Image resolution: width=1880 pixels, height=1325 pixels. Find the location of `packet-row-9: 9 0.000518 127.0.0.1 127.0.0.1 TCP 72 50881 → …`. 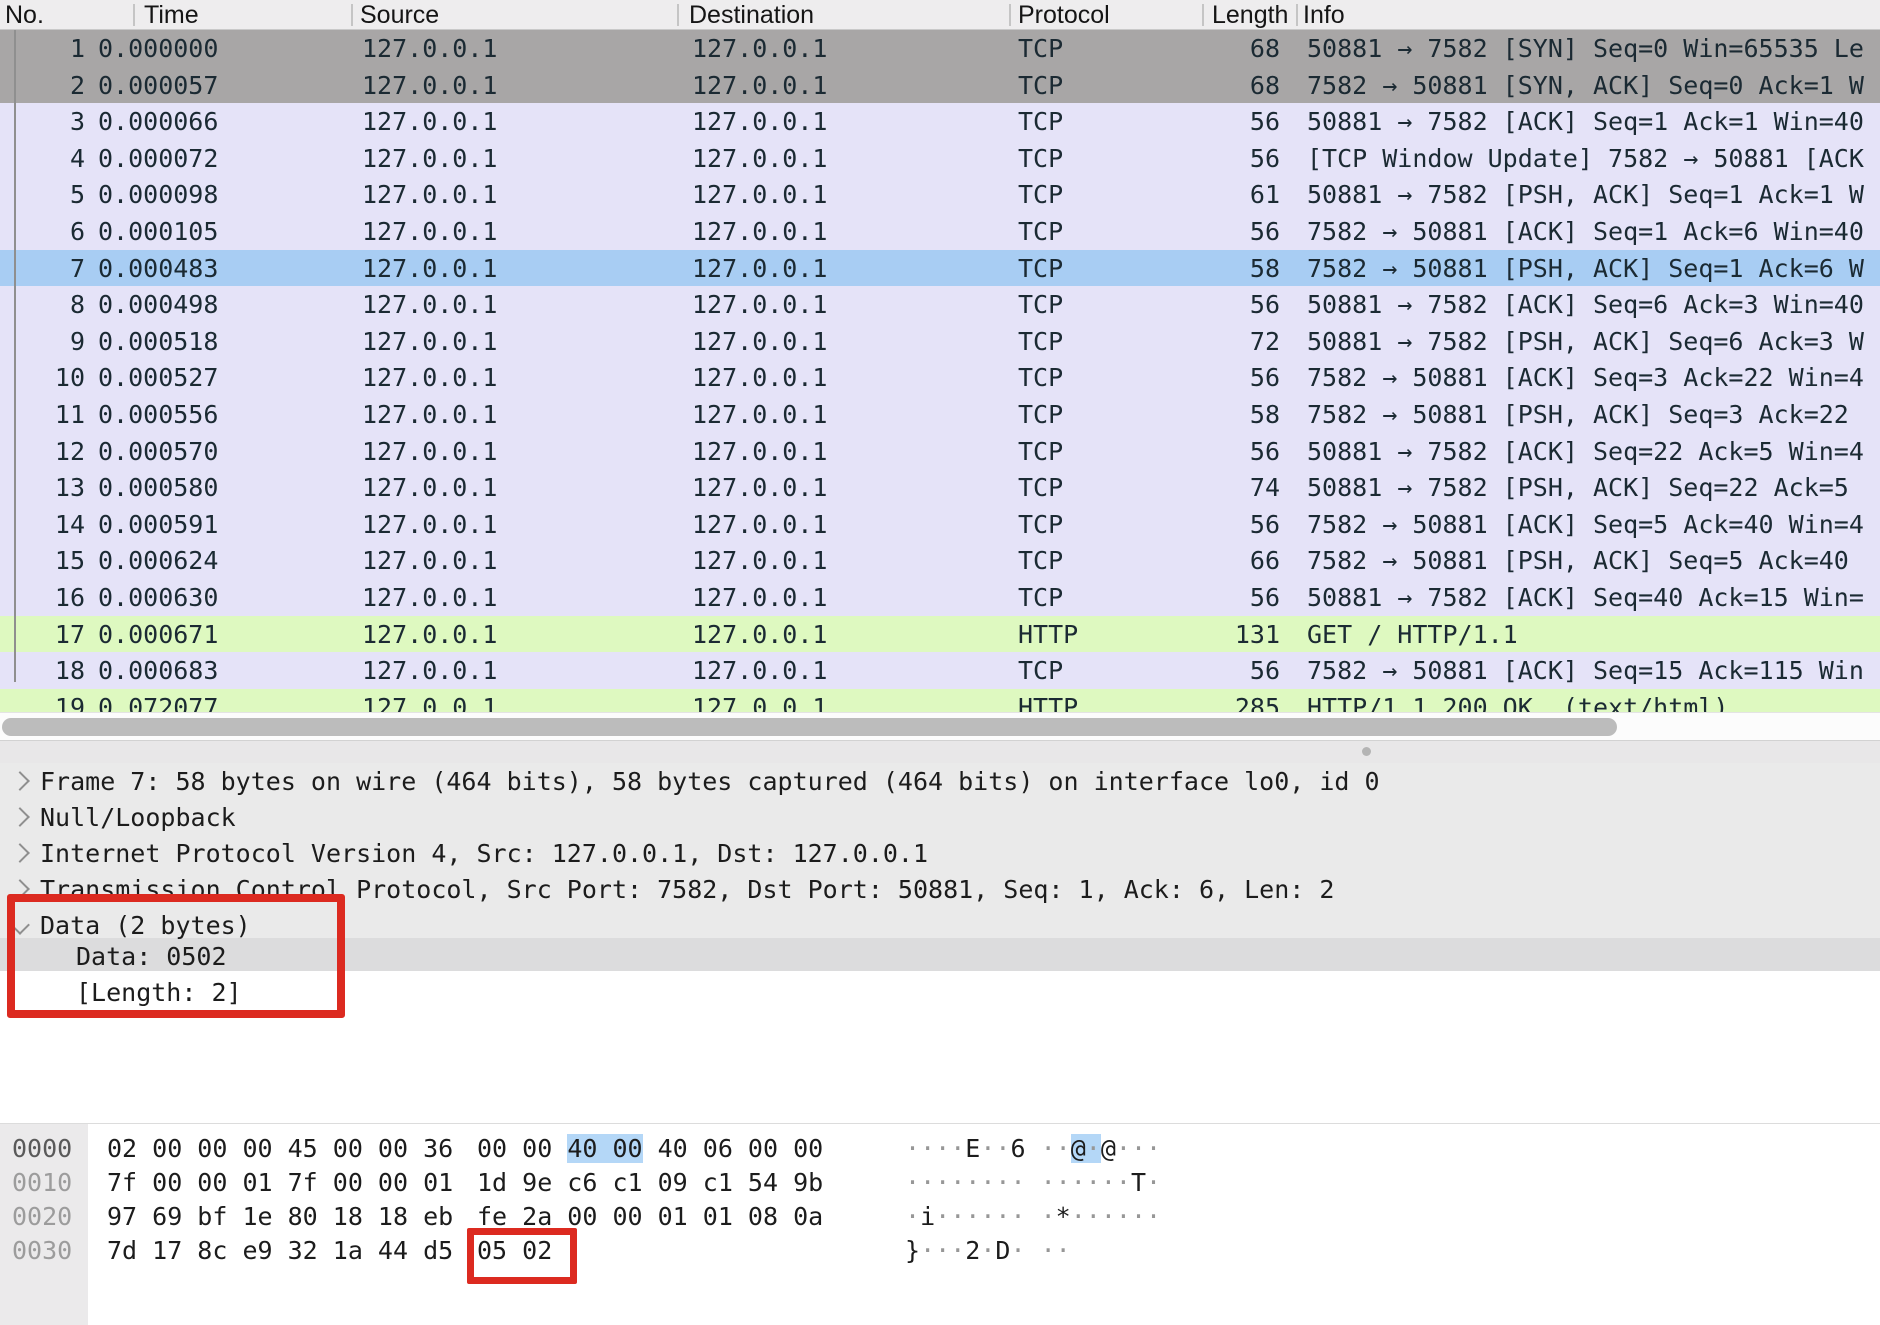

packet-row-9: 9 0.000518 127.0.0.1 127.0.0.1 TCP 72 50881 → … is located at coordinates (940, 341).